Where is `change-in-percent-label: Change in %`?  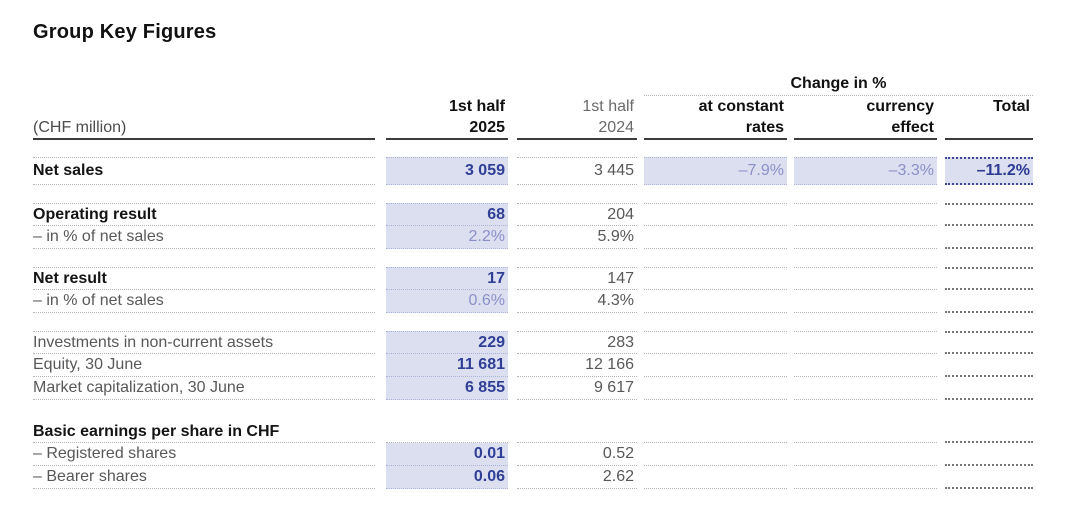 change-in-percent-label: Change in % is located at coordinates (838, 83).